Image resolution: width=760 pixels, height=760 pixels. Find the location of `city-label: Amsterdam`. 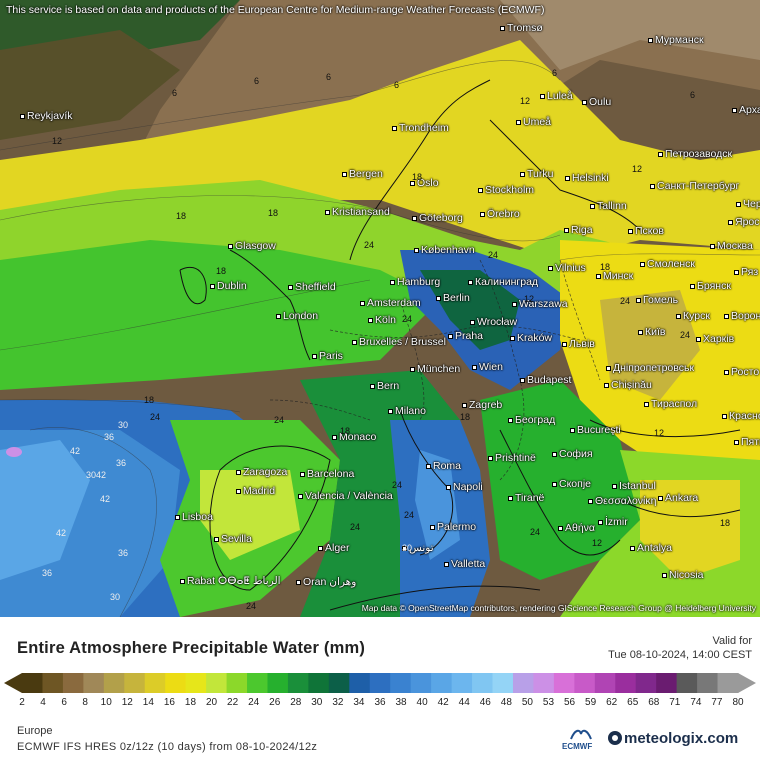

city-label: Amsterdam is located at coordinates (390, 303).